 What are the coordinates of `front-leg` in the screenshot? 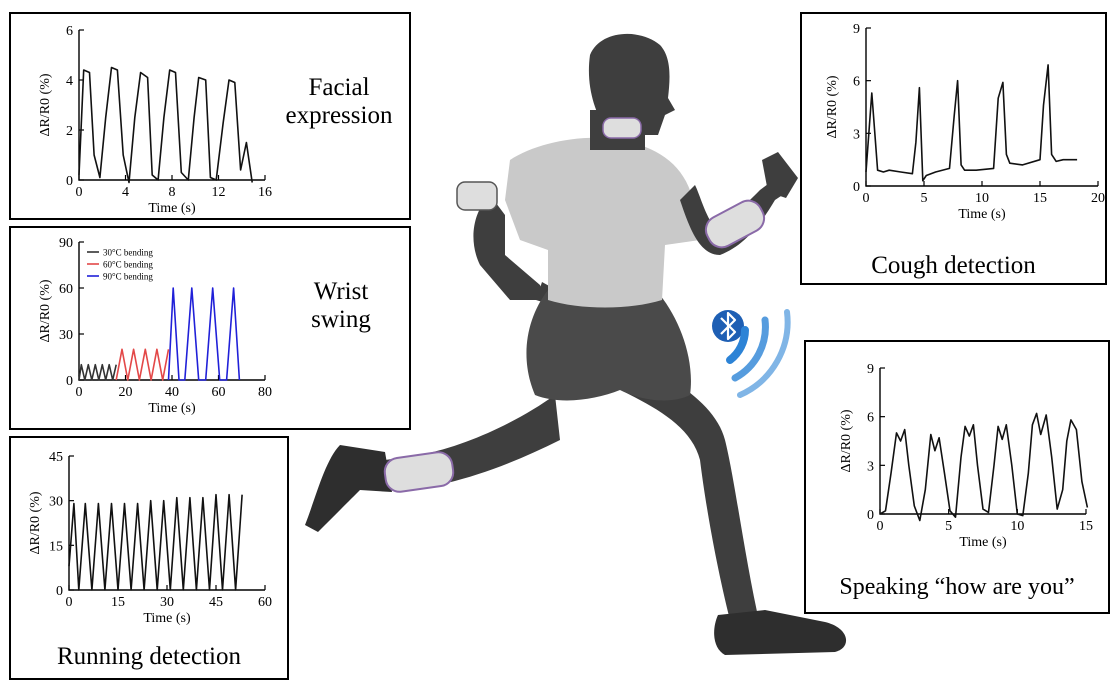 It's located at (680, 490).